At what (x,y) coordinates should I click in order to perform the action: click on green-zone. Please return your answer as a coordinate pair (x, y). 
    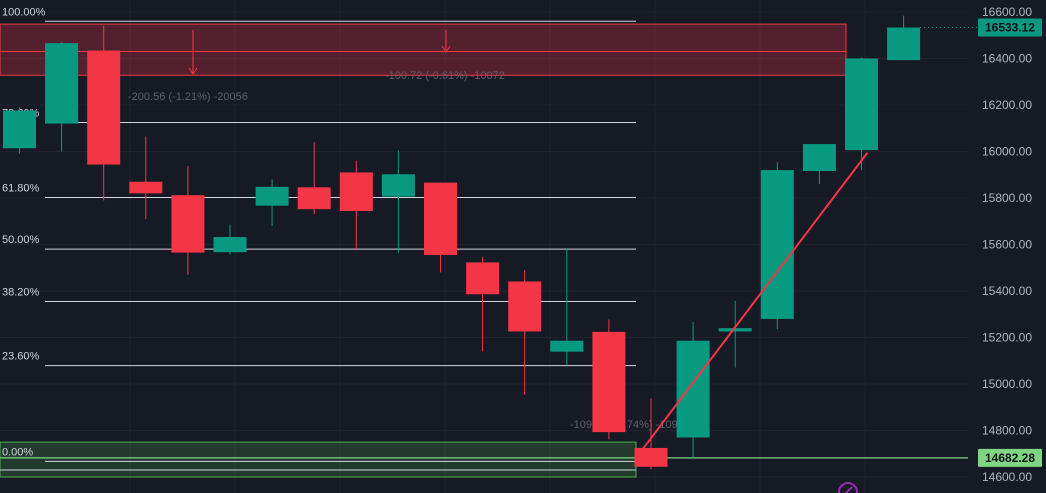
    Looking at the image, I should click on (318, 459).